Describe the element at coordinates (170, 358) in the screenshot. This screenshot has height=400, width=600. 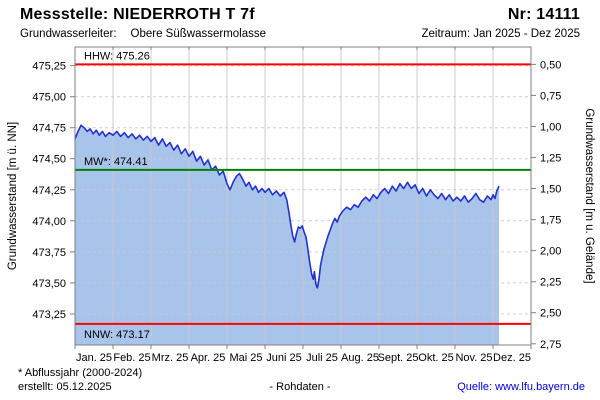
I see `x-axis-label: Mrz. 25` at that location.